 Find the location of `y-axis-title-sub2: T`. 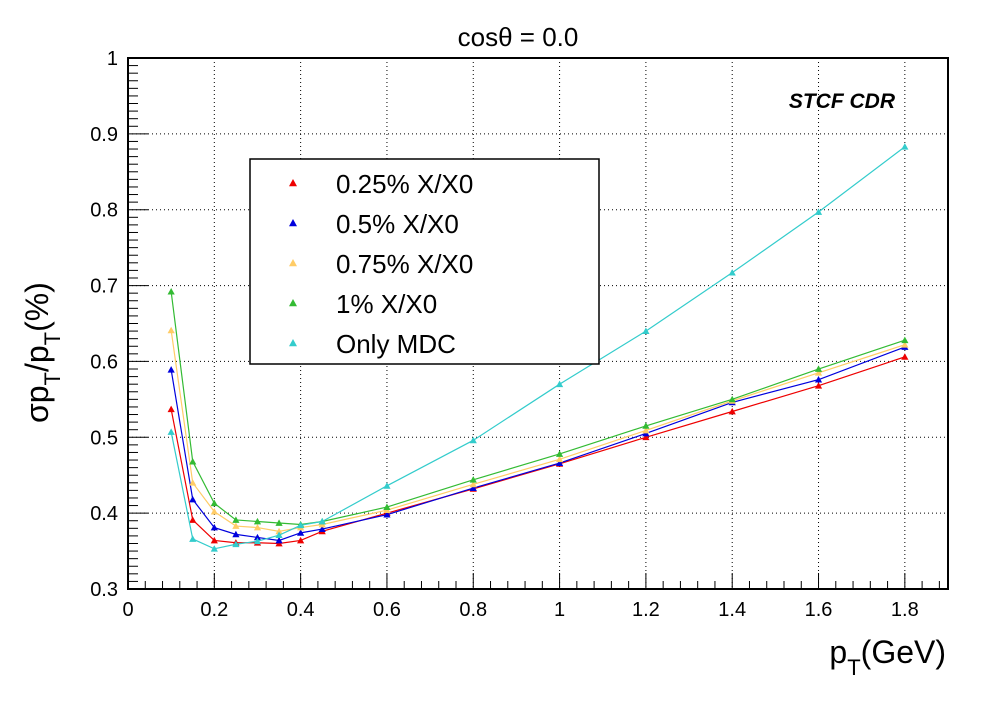

y-axis-title-sub2: T is located at coordinates (52, 338).